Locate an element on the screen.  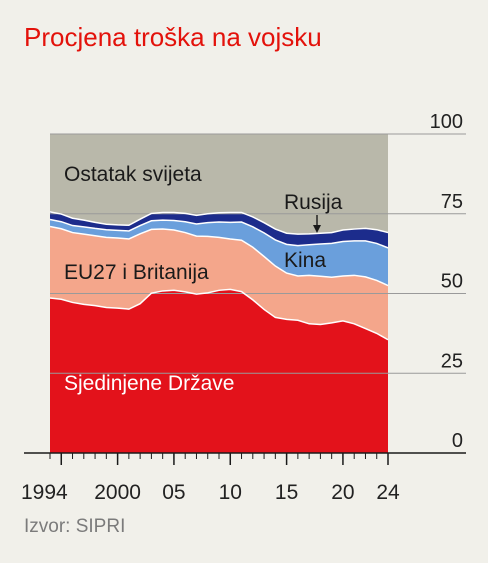
y-axis-labels: 0 25 50 75 100 is located at coordinates (446, 281).